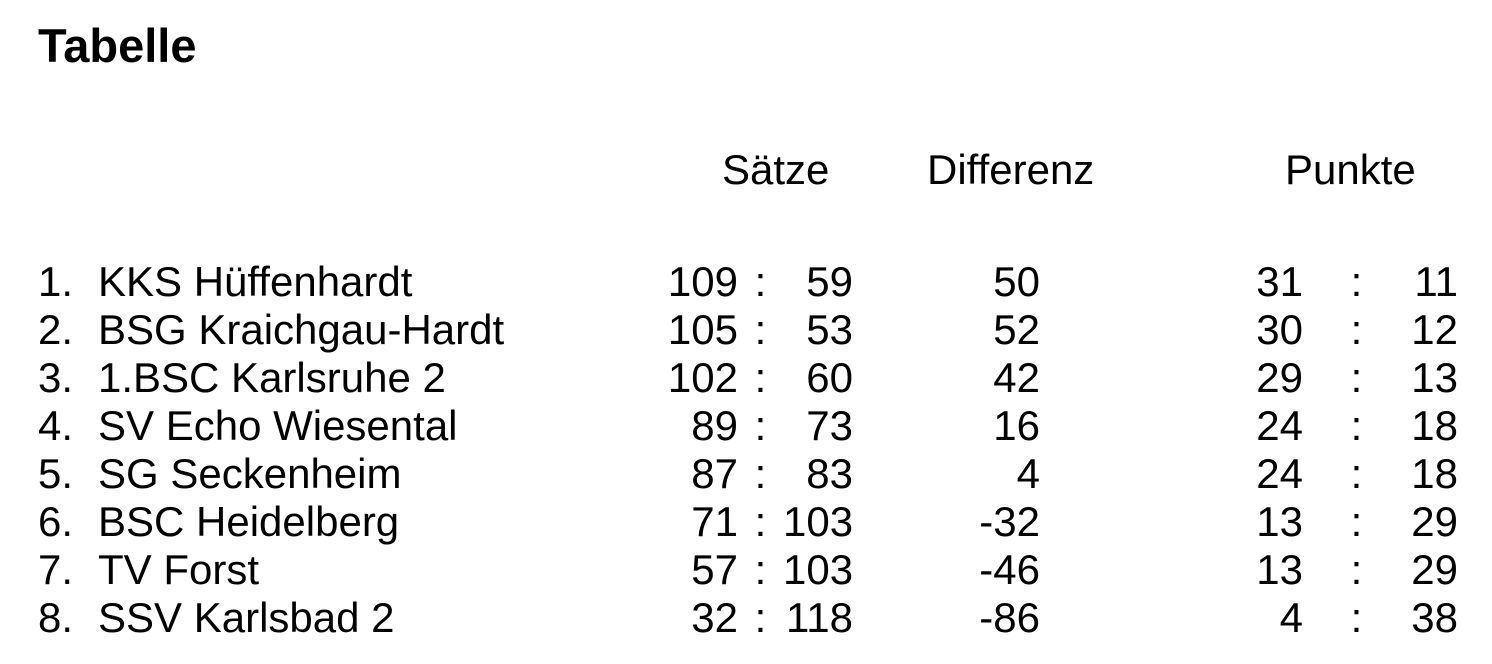  What do you see at coordinates (278, 425) in the screenshot?
I see `team-cell: SV Echo Wiesental` at bounding box center [278, 425].